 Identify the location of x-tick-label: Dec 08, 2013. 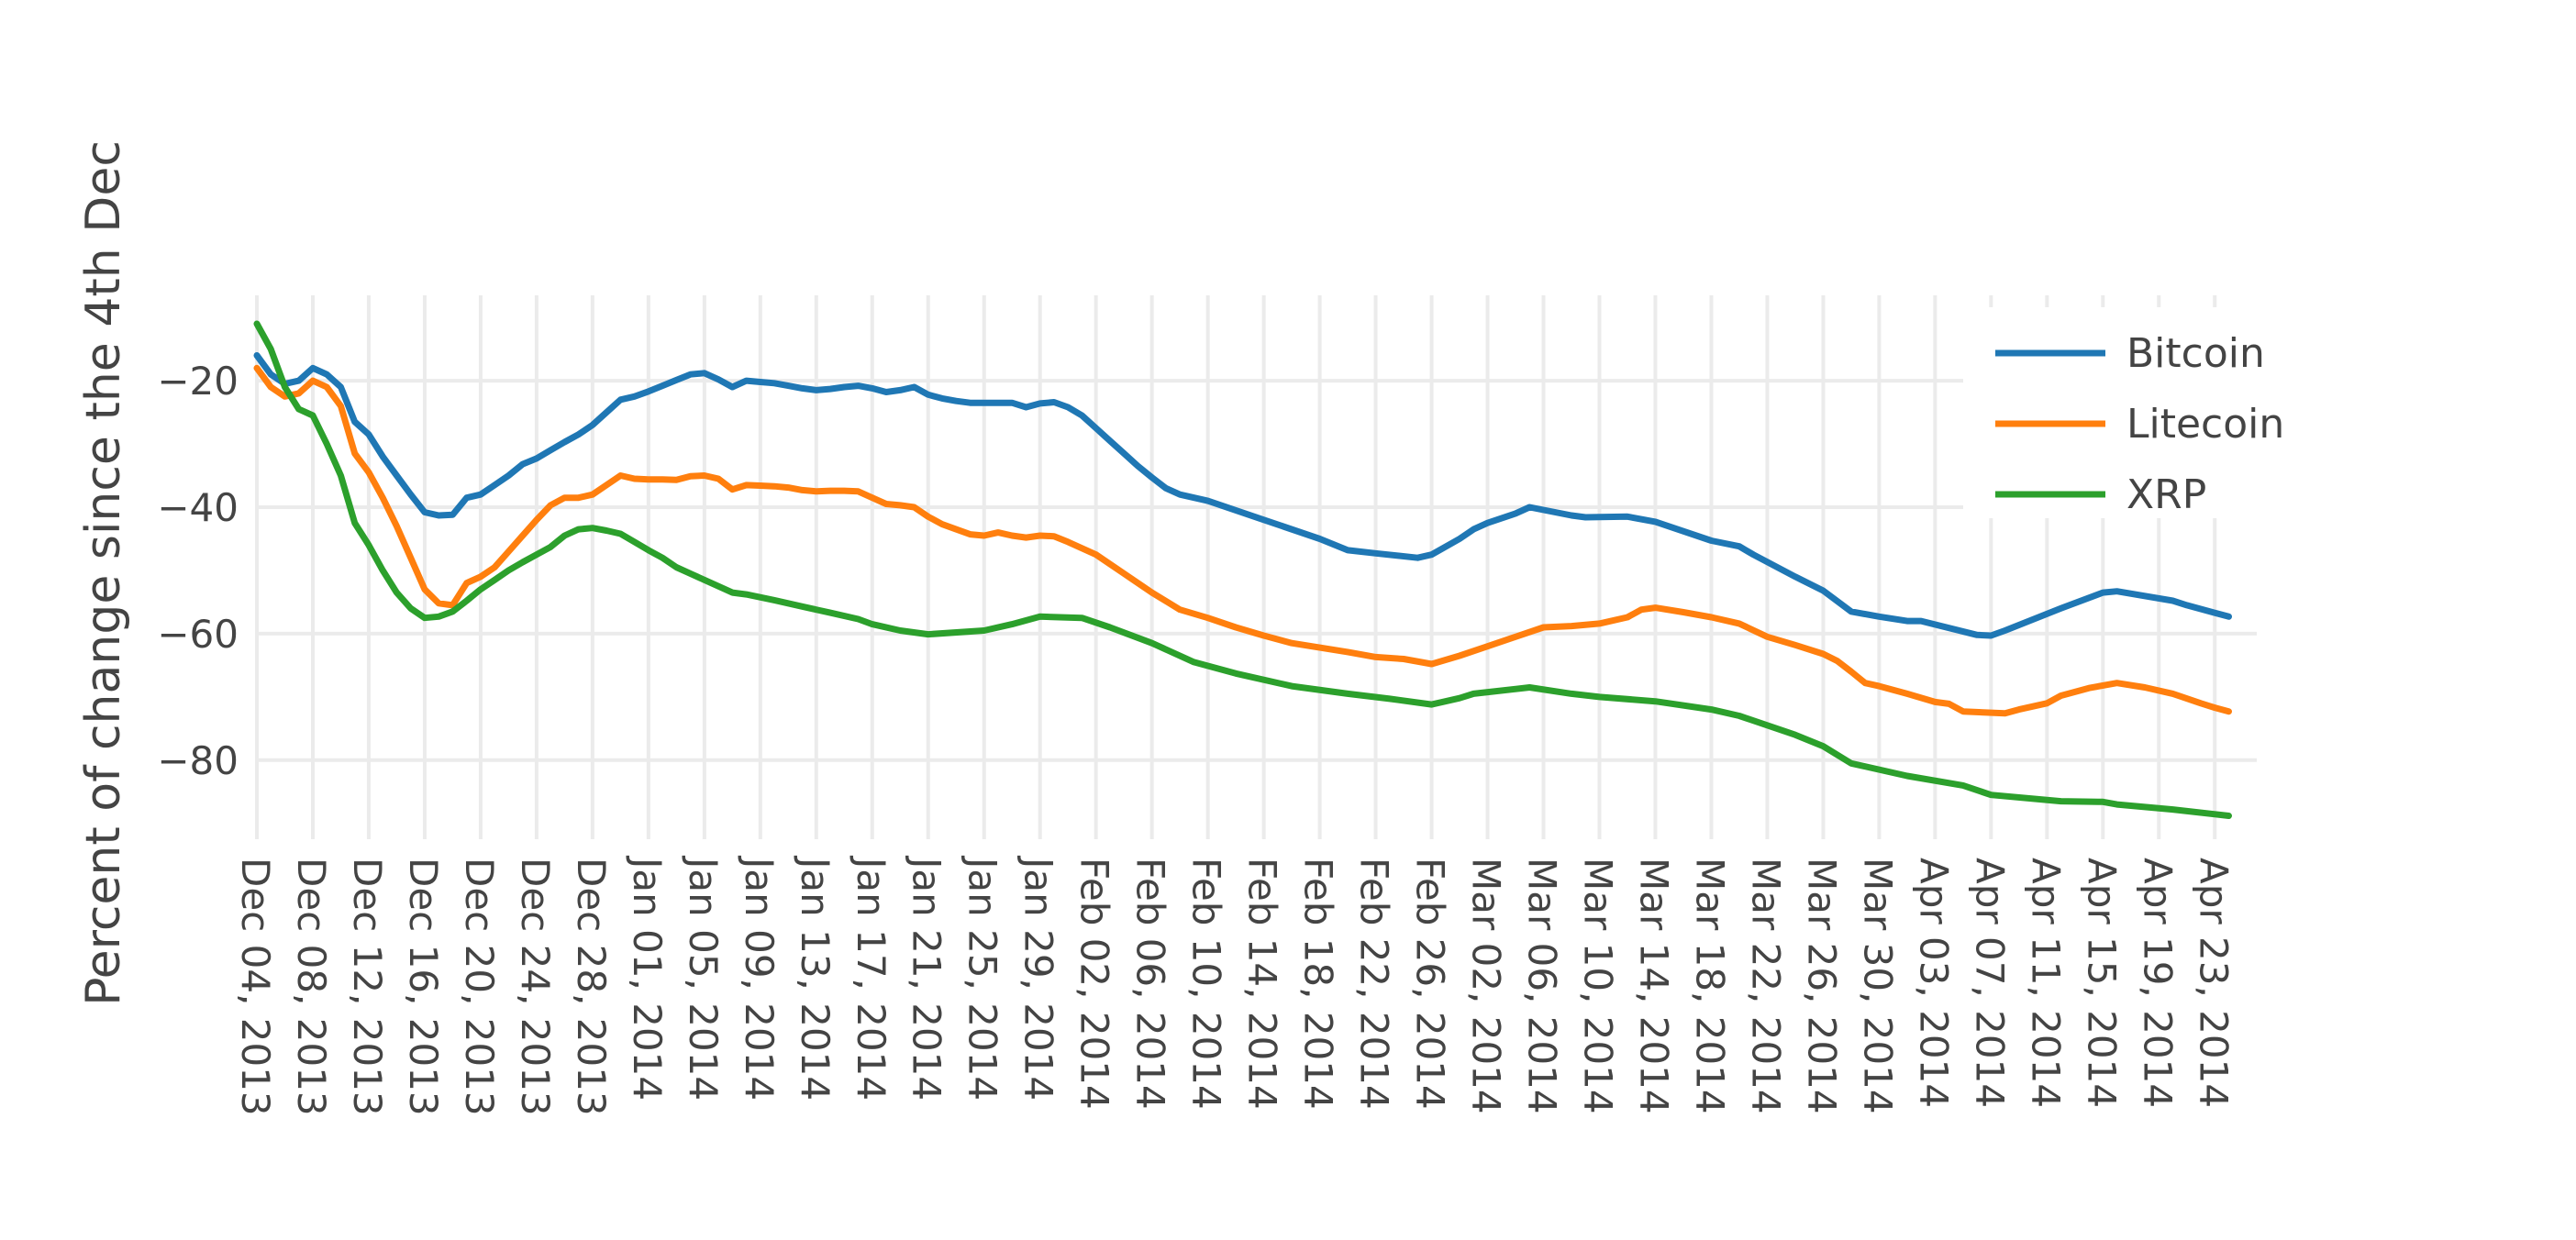
(311, 987).